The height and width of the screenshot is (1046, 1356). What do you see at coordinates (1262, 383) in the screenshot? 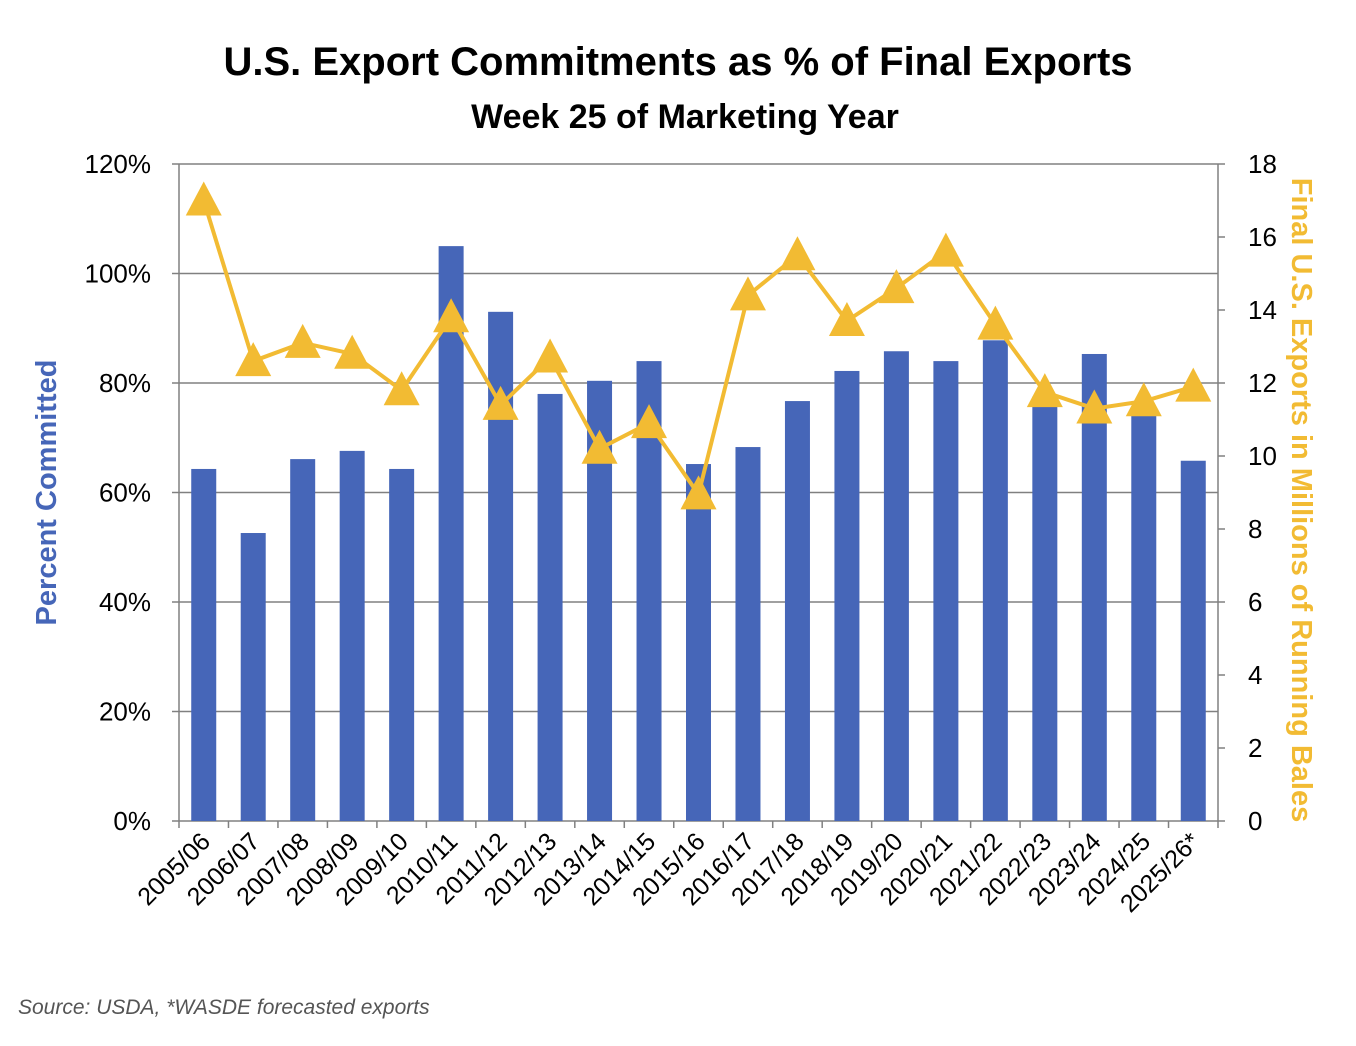
I see `right-tick-label: 12` at bounding box center [1262, 383].